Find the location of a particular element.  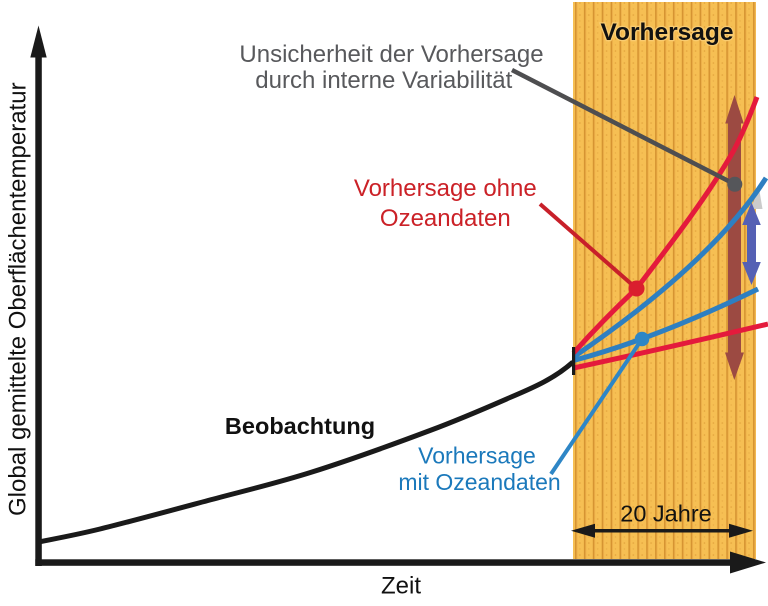

svg-text: Ozeandaten is located at coordinates (445, 218).